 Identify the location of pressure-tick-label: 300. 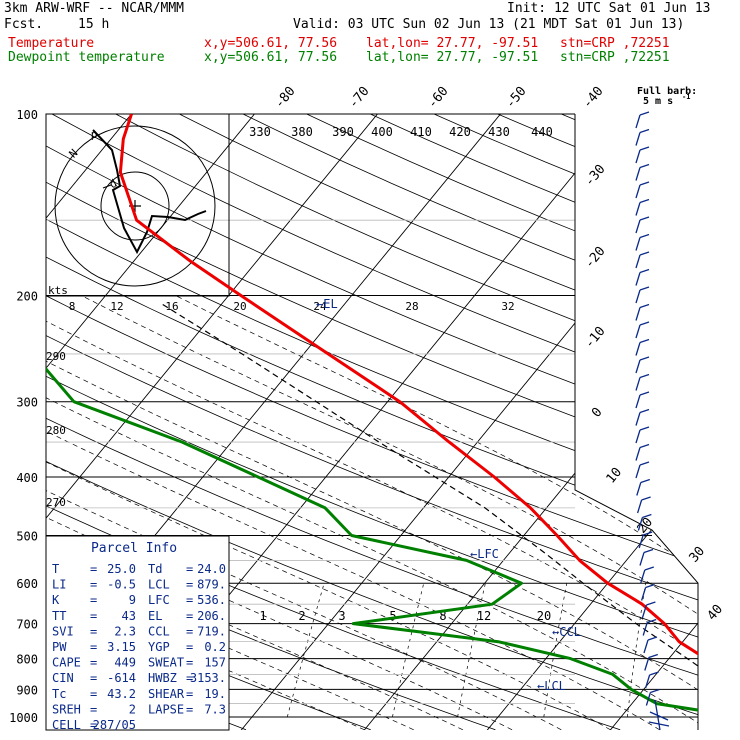
(27, 403).